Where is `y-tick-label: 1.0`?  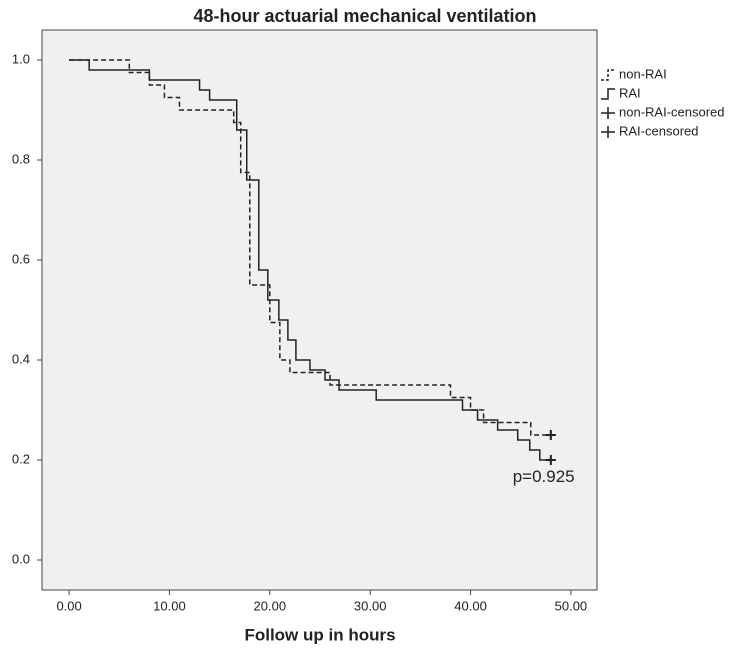
y-tick-label: 1.0 is located at coordinates (21, 58).